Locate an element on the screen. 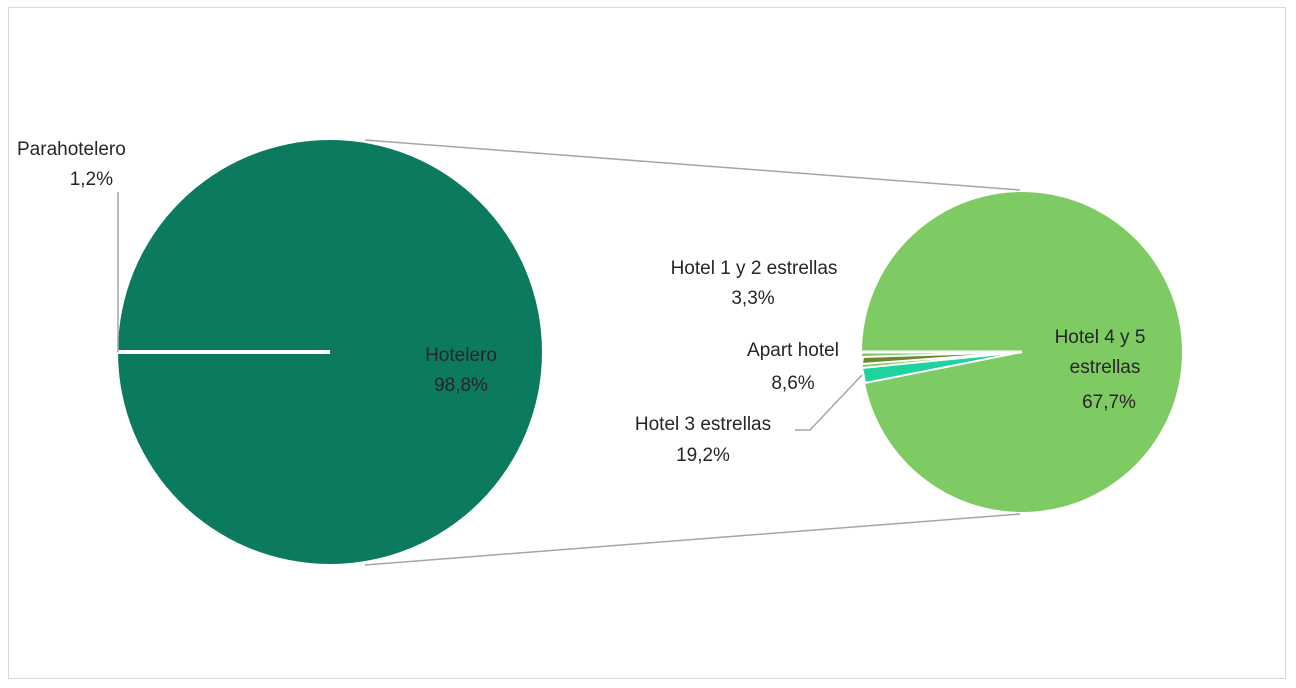  label-apart-hotel-name: Apart hotel is located at coordinates (793, 350).